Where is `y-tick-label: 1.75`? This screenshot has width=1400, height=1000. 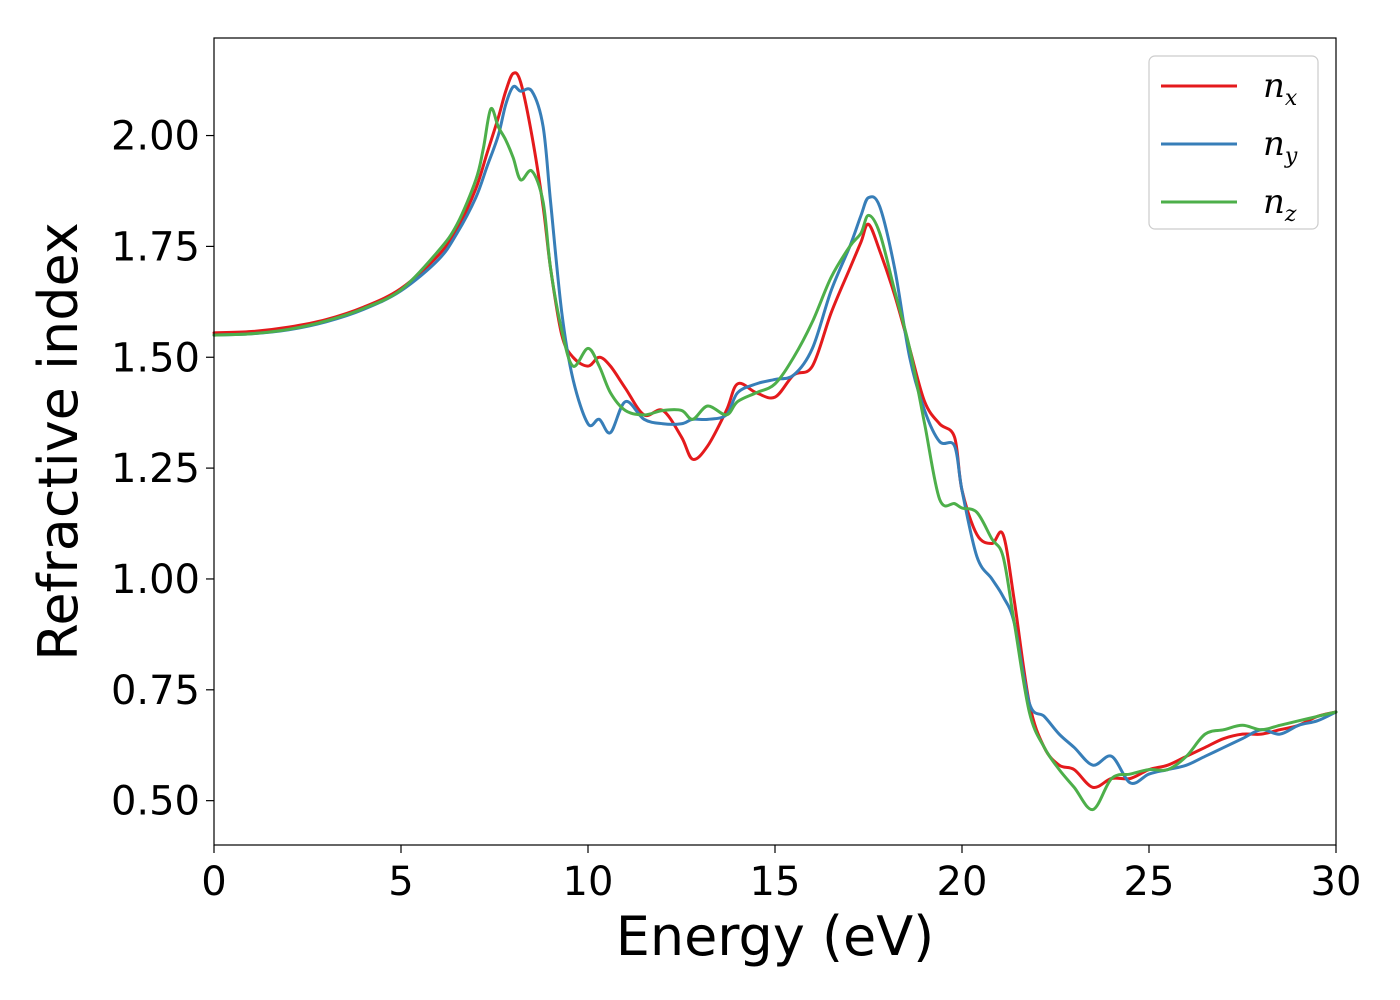 y-tick-label: 1.75 is located at coordinates (155, 247).